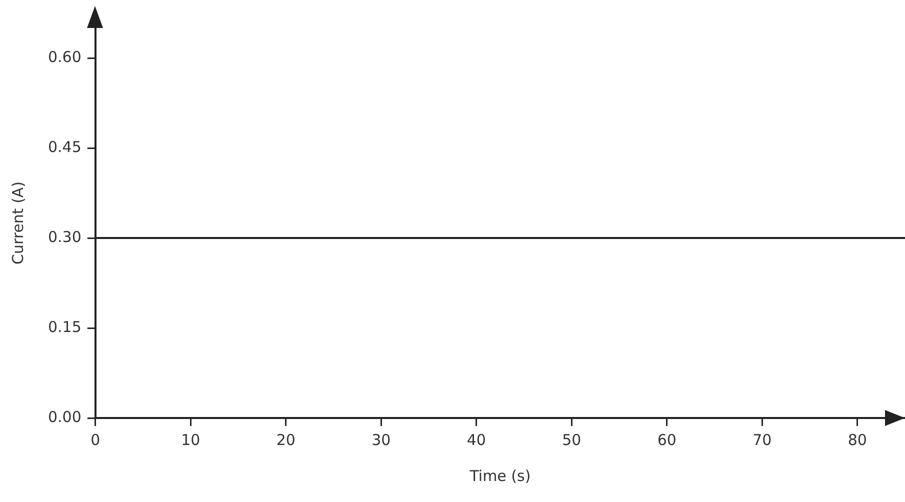 This screenshot has height=502, width=905. What do you see at coordinates (857, 439) in the screenshot?
I see `x-tick-label: 80` at bounding box center [857, 439].